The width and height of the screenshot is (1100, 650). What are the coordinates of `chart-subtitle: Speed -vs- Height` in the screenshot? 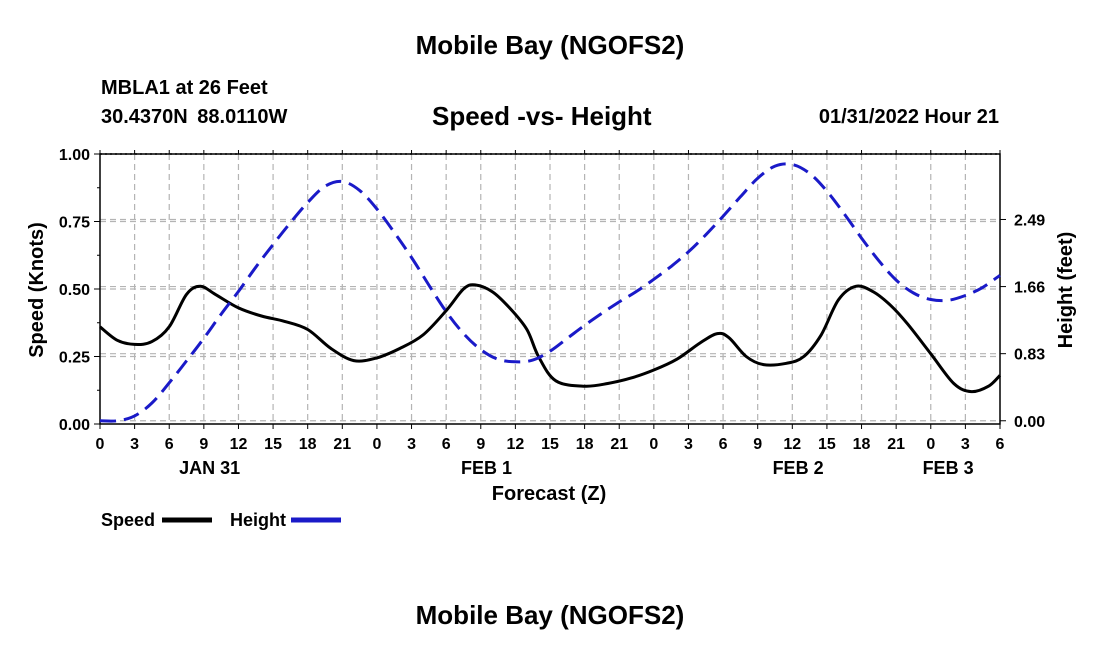 It's located at (542, 116).